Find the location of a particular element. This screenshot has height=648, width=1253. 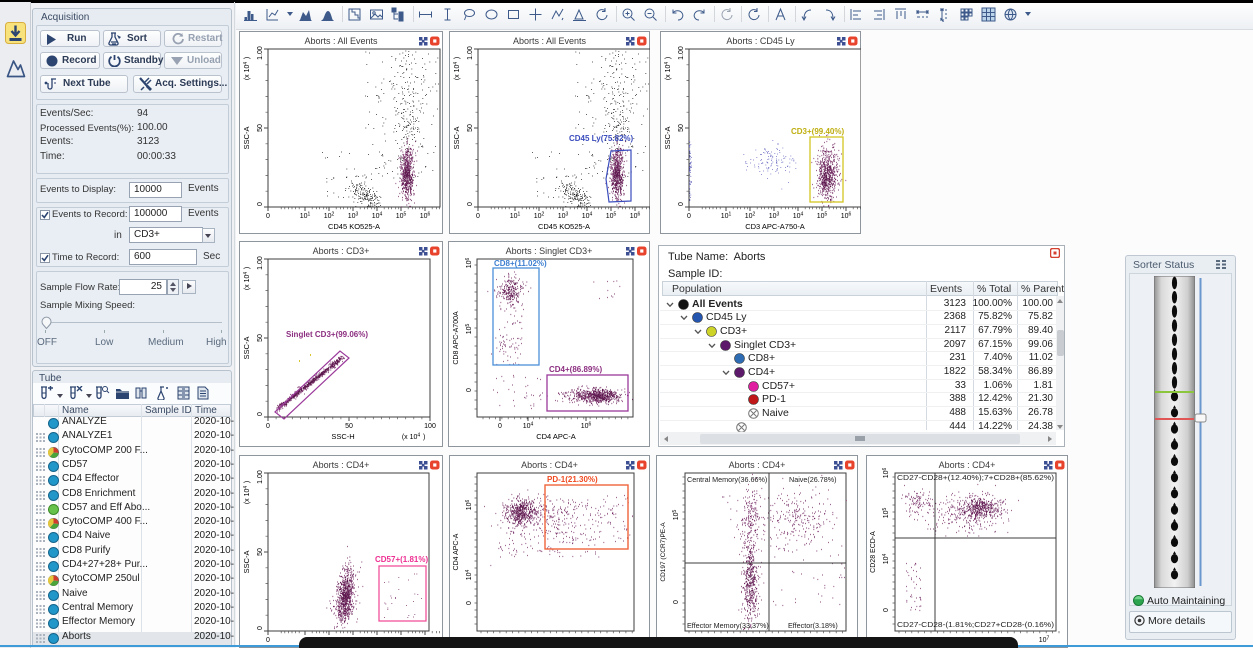

svg-text:CD27-CD28+(12.40%);7+CD28+(85.: CD27-CD28+(12.40%);7+CD28+(85.62%) is located at coordinates (975, 477).